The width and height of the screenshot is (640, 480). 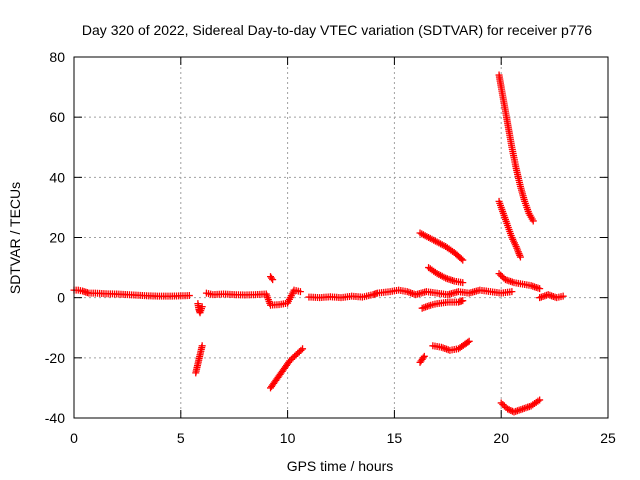 I want to click on y-tick-label: 40, so click(x=57, y=177).